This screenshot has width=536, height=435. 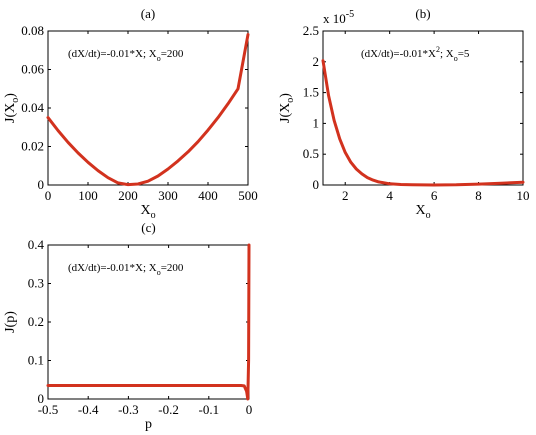 What do you see at coordinates (523, 195) in the screenshot?
I see `x-tick-label: 10` at bounding box center [523, 195].